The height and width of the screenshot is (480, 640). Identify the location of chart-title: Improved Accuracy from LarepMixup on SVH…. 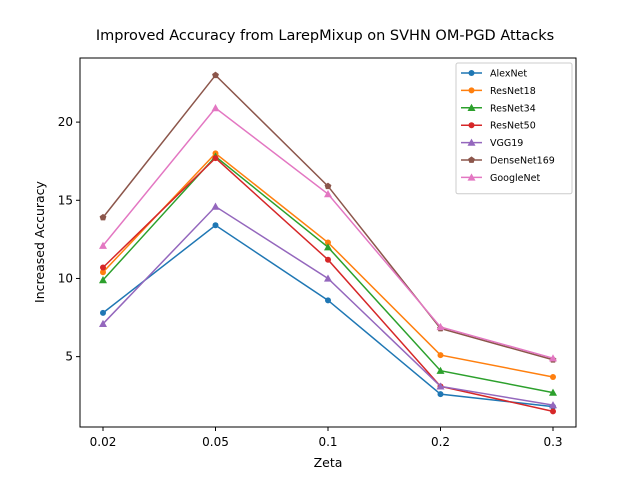
(325, 36).